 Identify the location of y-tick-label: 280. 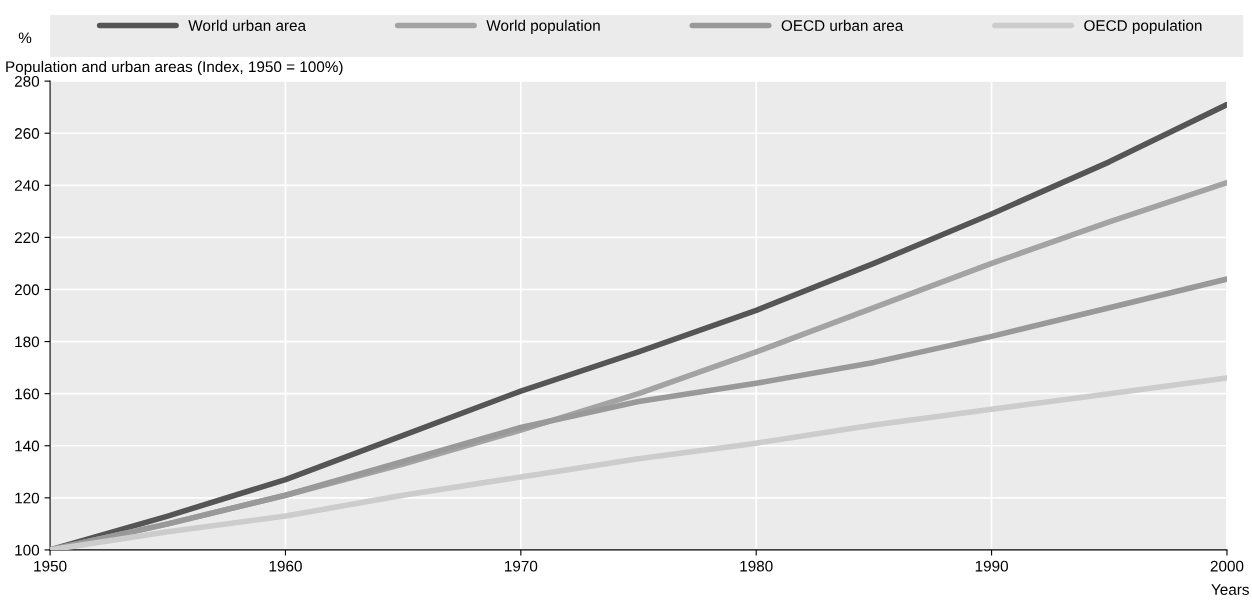
(27, 81).